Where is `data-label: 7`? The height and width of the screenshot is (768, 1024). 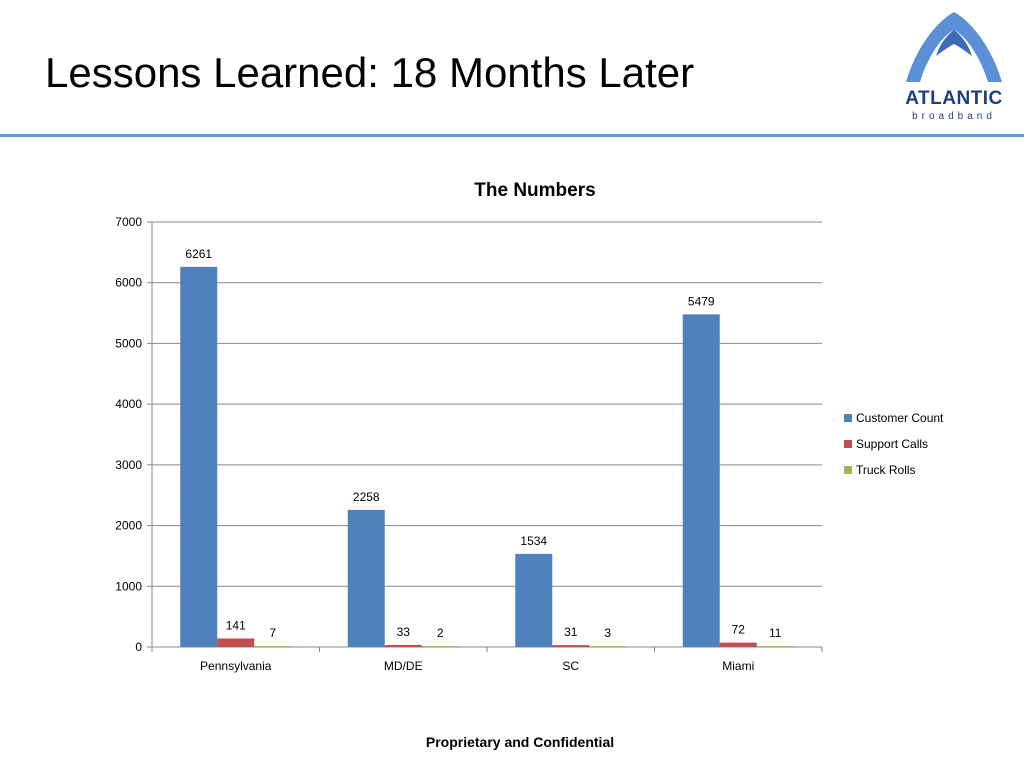 data-label: 7 is located at coordinates (272, 633).